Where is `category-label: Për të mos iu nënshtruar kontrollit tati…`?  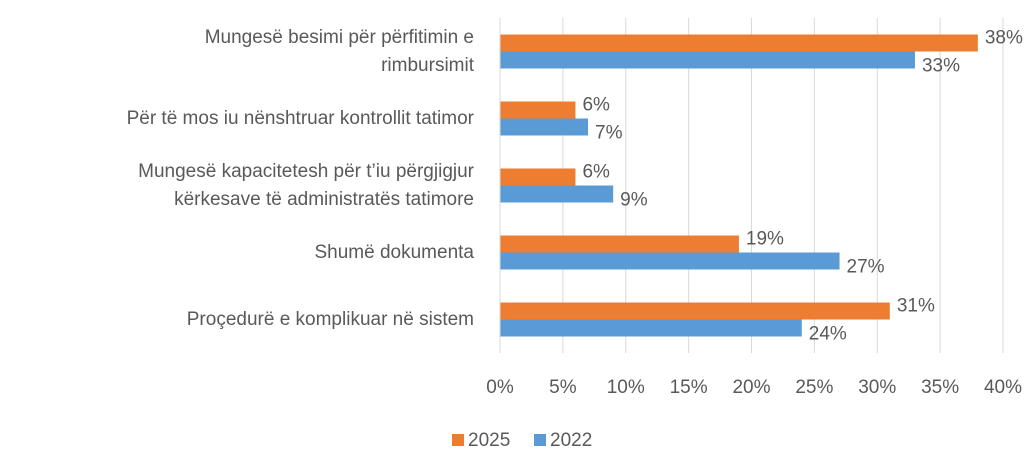
category-label: Për të mos iu nënshtruar kontrollit tati… is located at coordinates (300, 118).